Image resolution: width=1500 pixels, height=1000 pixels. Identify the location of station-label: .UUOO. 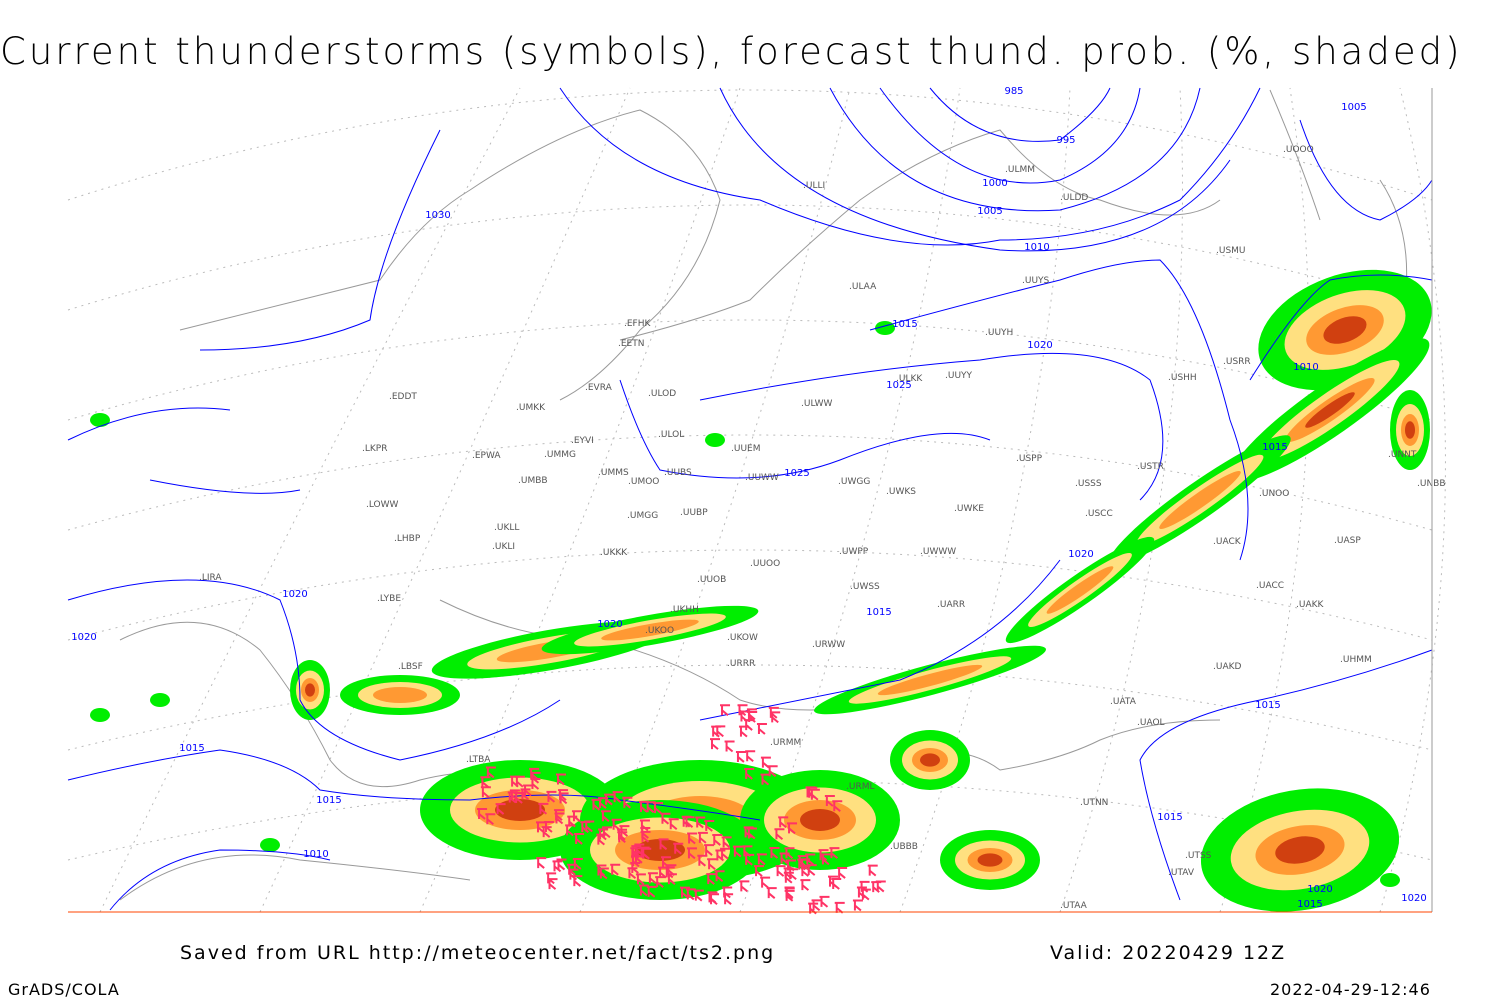
(765, 564).